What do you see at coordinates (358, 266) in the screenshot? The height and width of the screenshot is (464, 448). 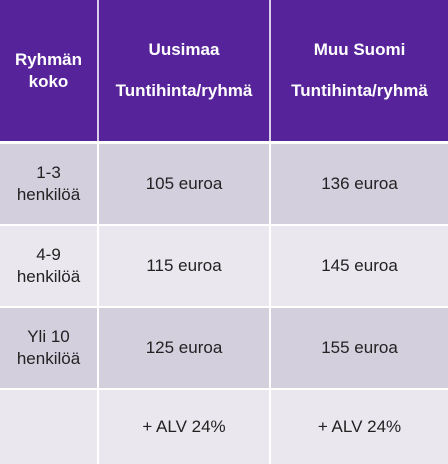 I see `muu-suomi-price: 145 euroa` at bounding box center [358, 266].